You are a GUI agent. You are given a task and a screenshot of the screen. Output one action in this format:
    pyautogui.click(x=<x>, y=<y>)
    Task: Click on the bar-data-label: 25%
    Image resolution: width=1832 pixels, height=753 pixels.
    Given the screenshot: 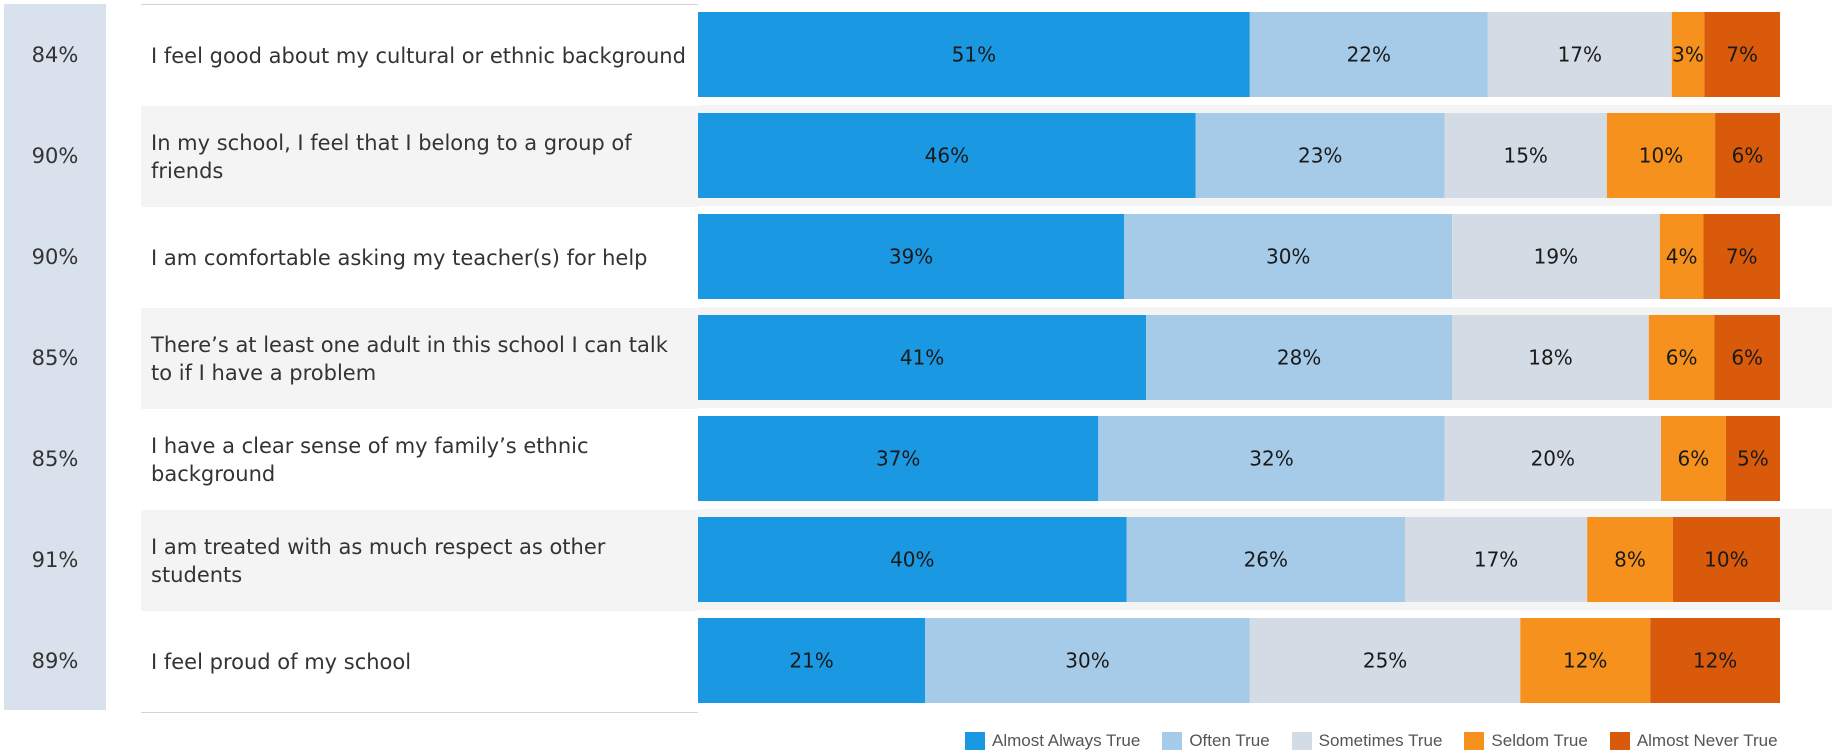 What is the action you would take?
    pyautogui.click(x=1385, y=661)
    